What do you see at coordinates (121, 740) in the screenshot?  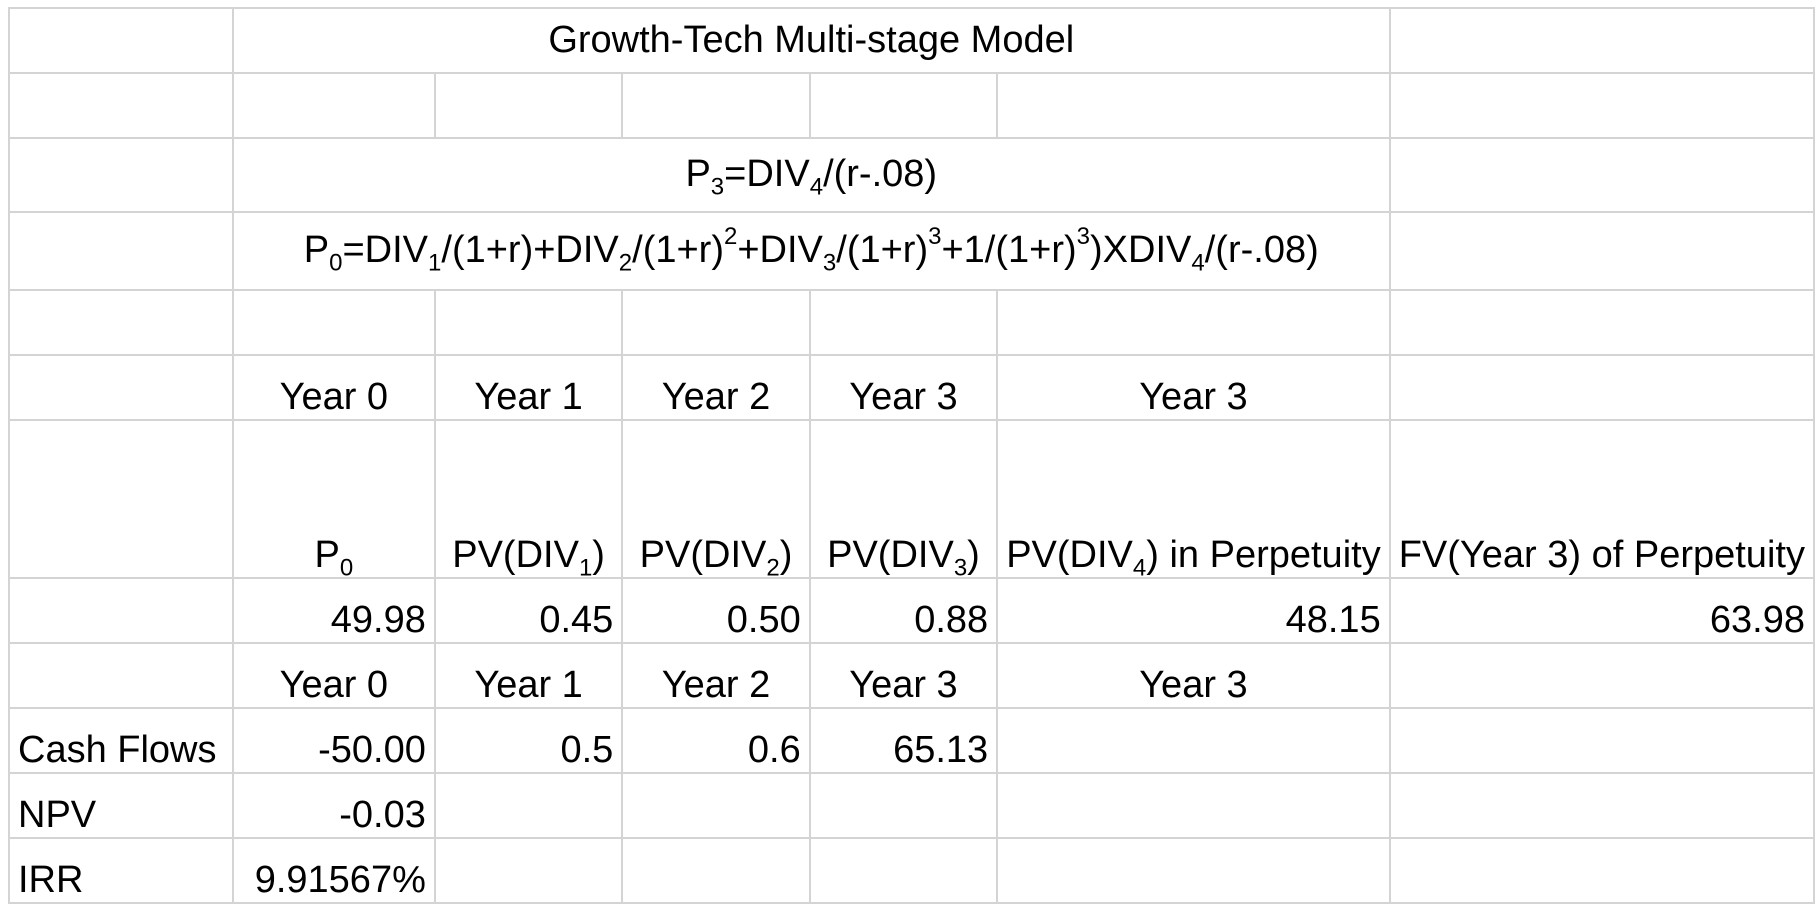 I see `row-label-cell: Cash Flows` at bounding box center [121, 740].